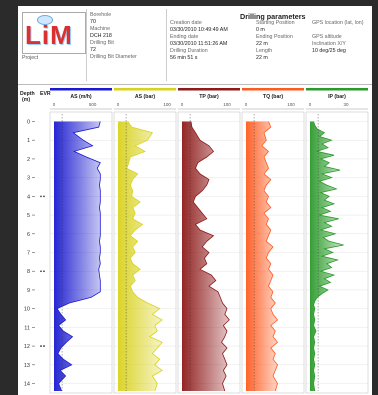 This screenshot has height=395, width=378. I want to click on drilling-duration-label: Drilling Duration, so click(189, 51).